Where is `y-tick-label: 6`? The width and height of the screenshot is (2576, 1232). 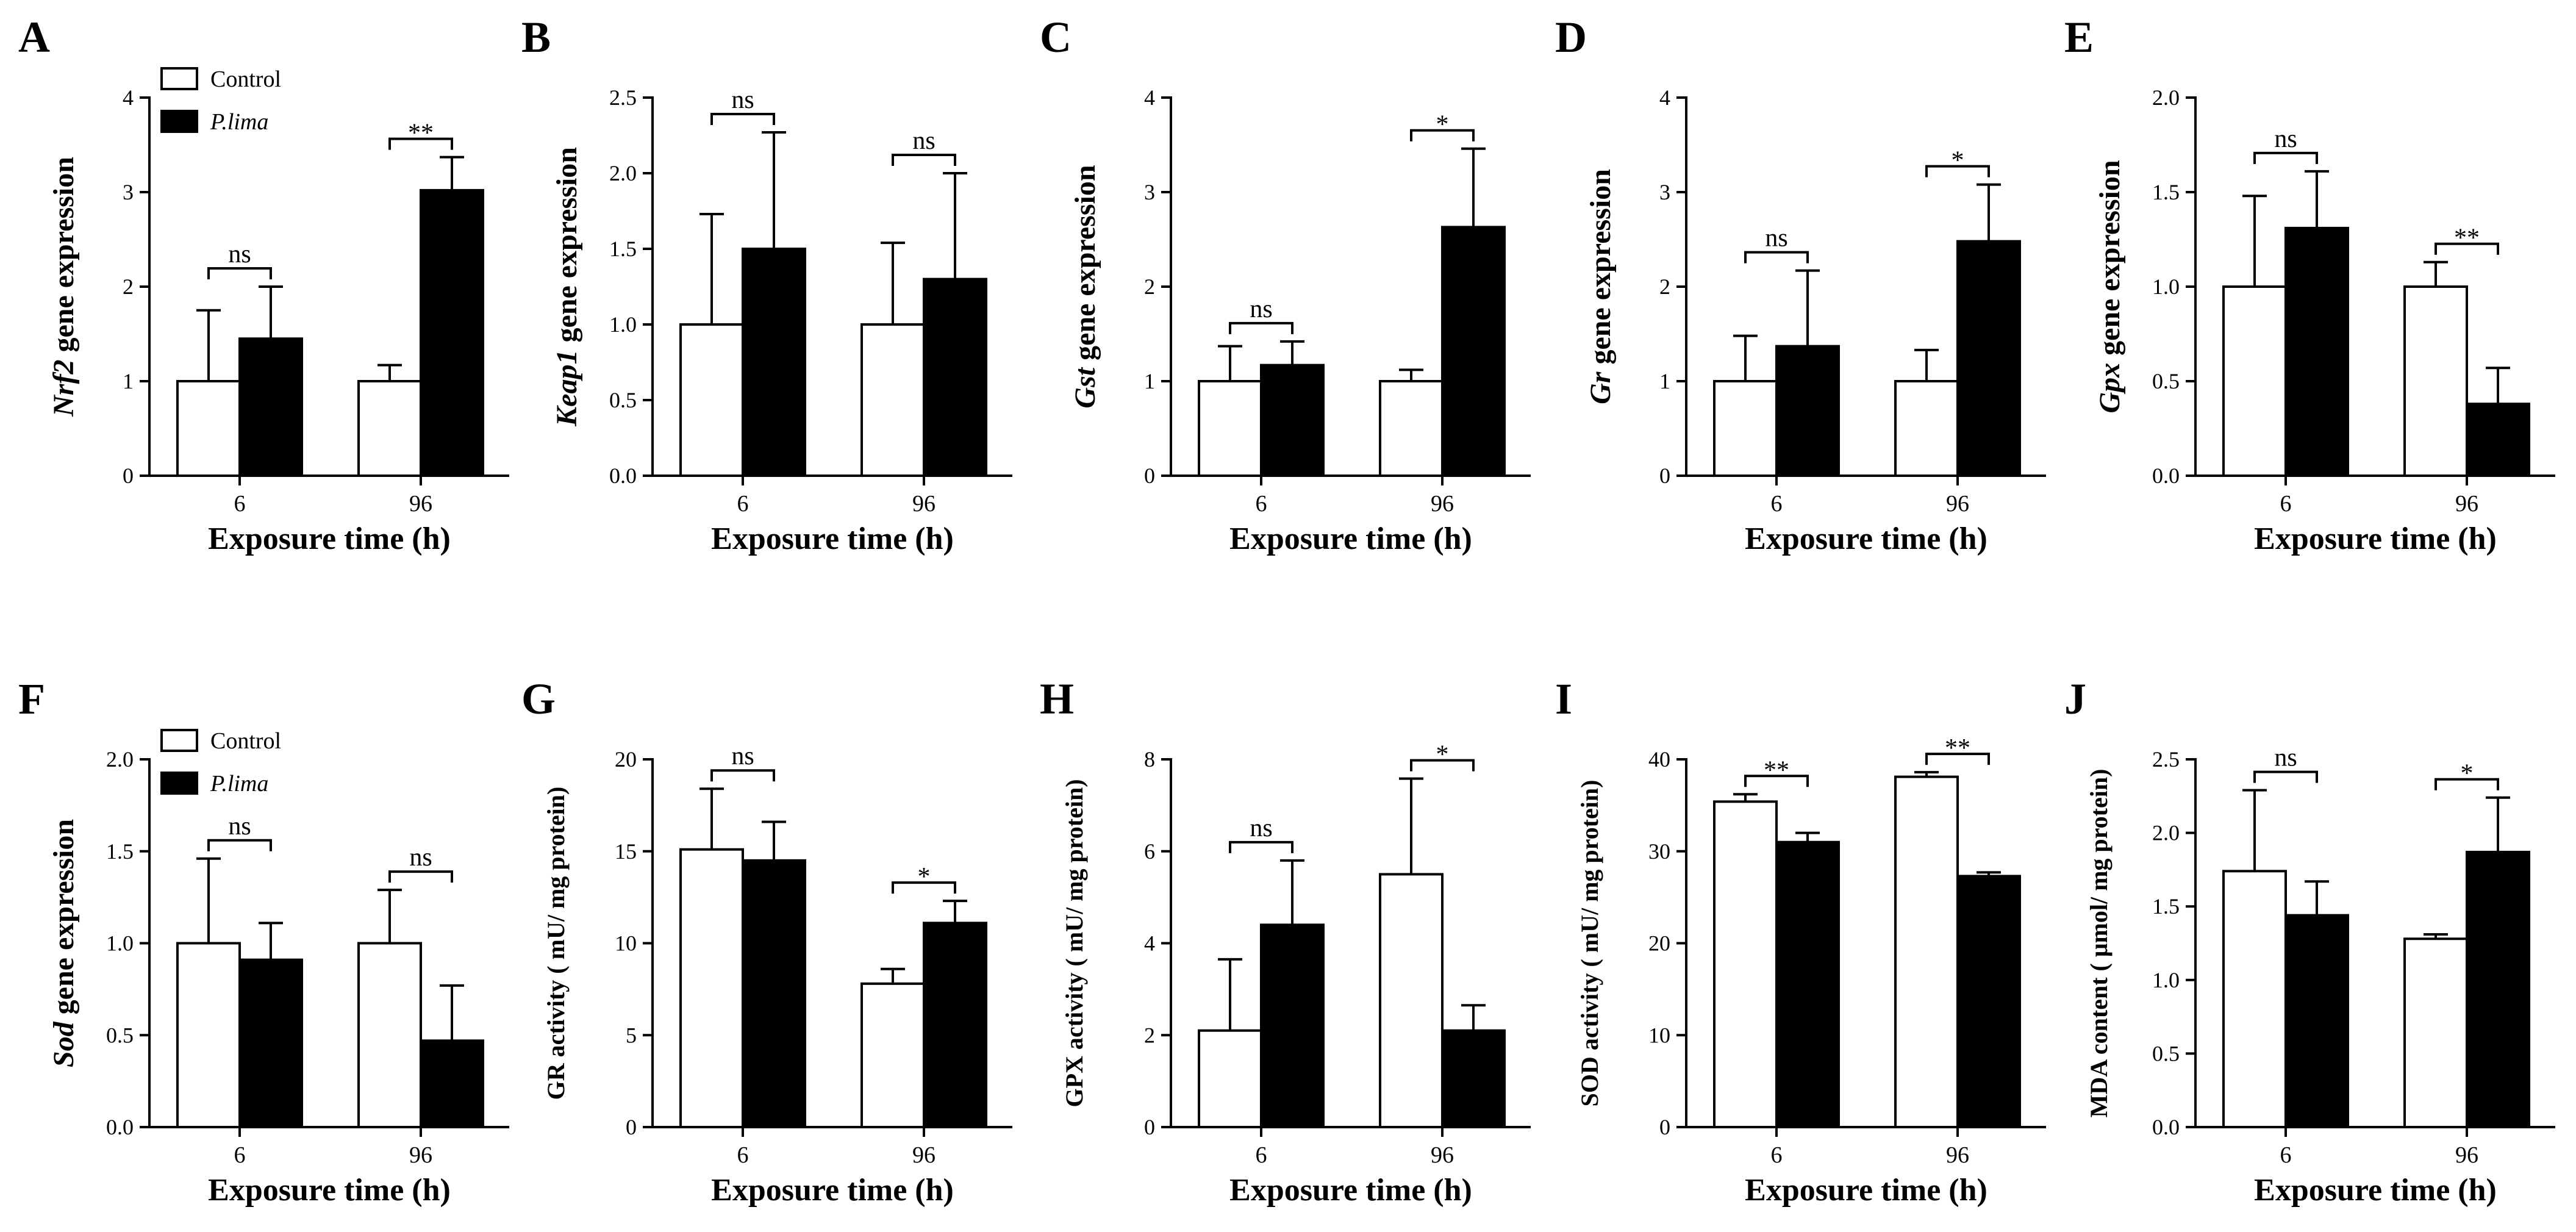
y-tick-label: 6 is located at coordinates (1149, 851).